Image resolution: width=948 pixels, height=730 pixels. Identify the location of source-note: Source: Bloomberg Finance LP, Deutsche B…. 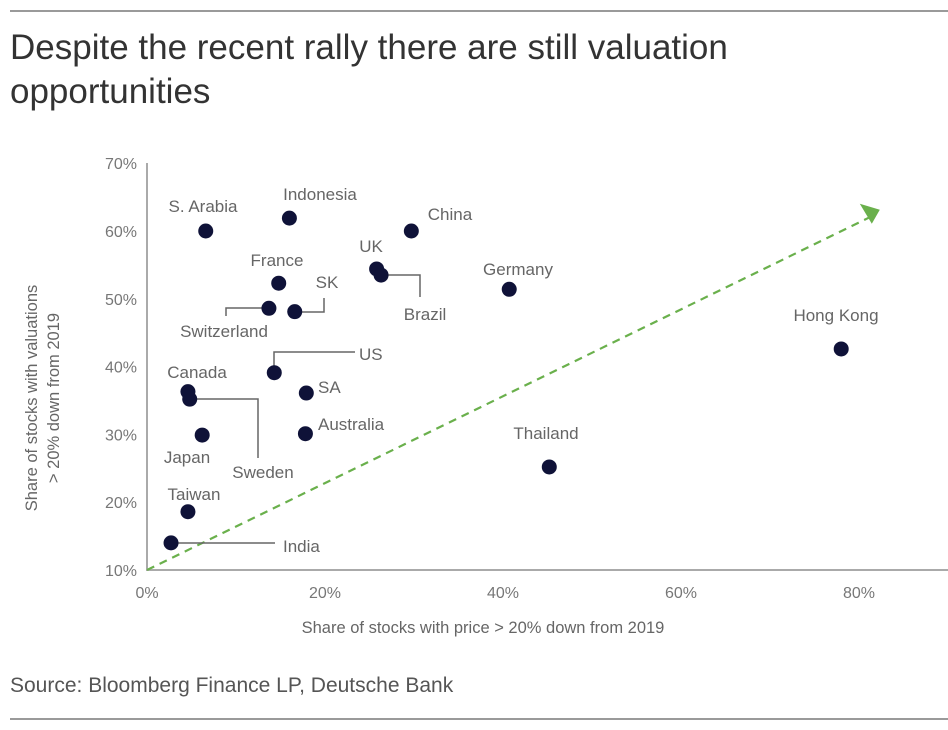
(232, 685).